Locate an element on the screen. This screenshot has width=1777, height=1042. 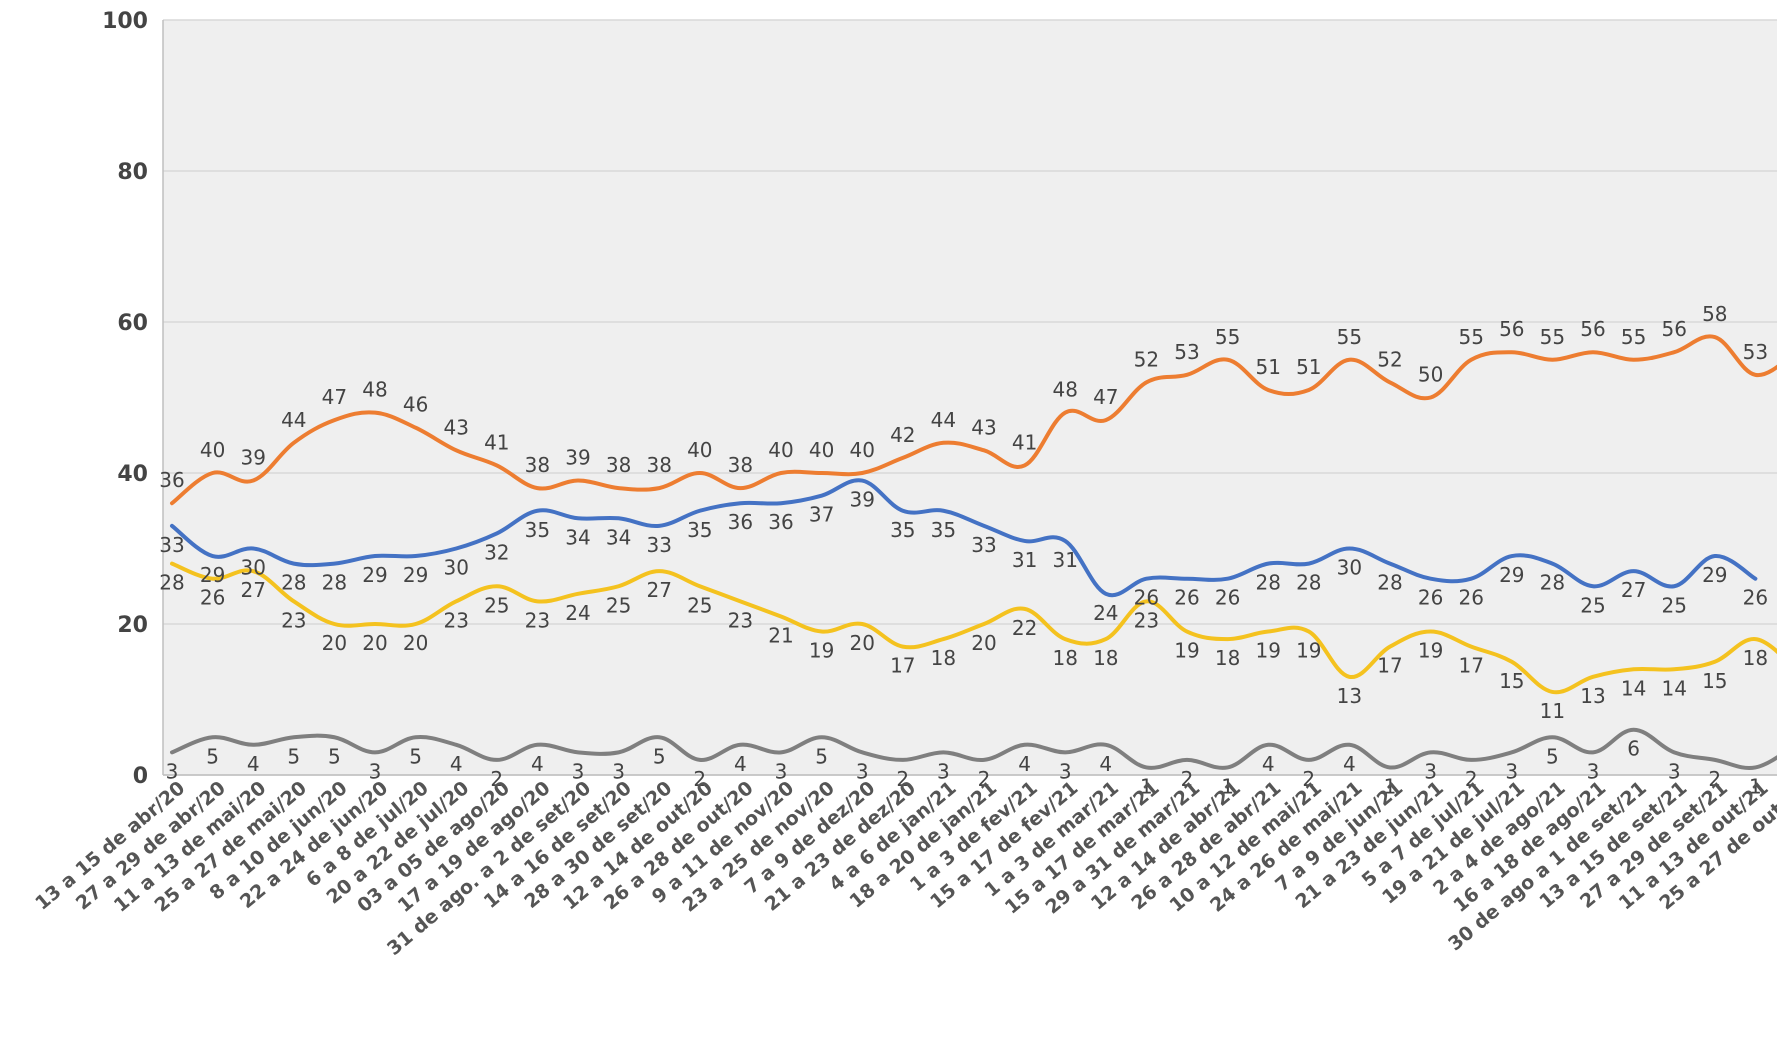
y-tick-label: 80 is located at coordinates (132, 172).